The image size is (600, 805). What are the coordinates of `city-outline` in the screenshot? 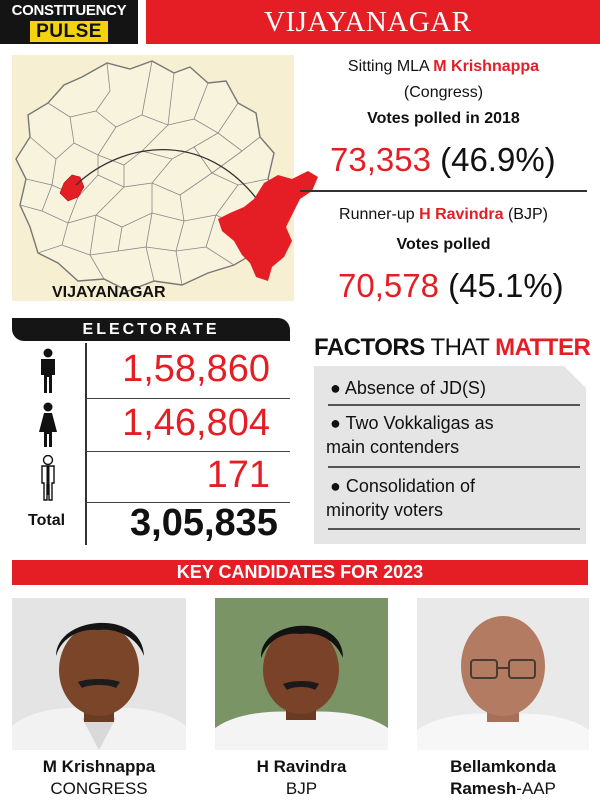 It's located at (148, 176).